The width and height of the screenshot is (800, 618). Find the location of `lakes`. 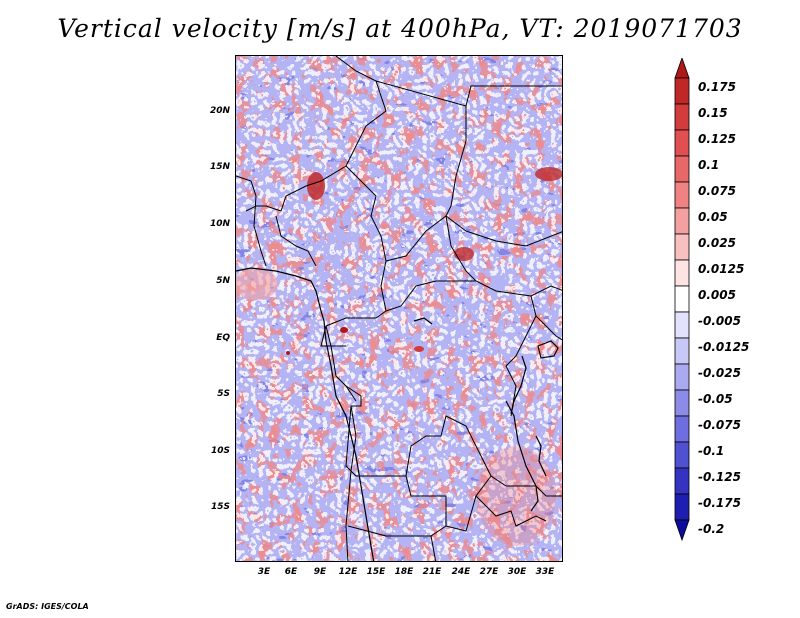

lakes is located at coordinates (486, 414).